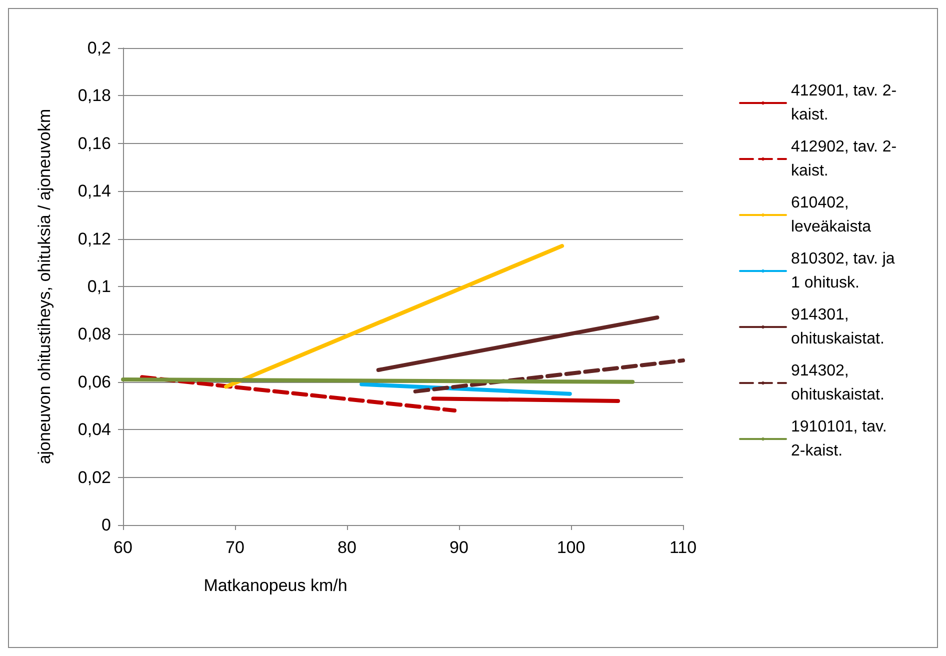 Image resolution: width=946 pixels, height=656 pixels. I want to click on y-tick-label: 0,18, so click(94, 96).